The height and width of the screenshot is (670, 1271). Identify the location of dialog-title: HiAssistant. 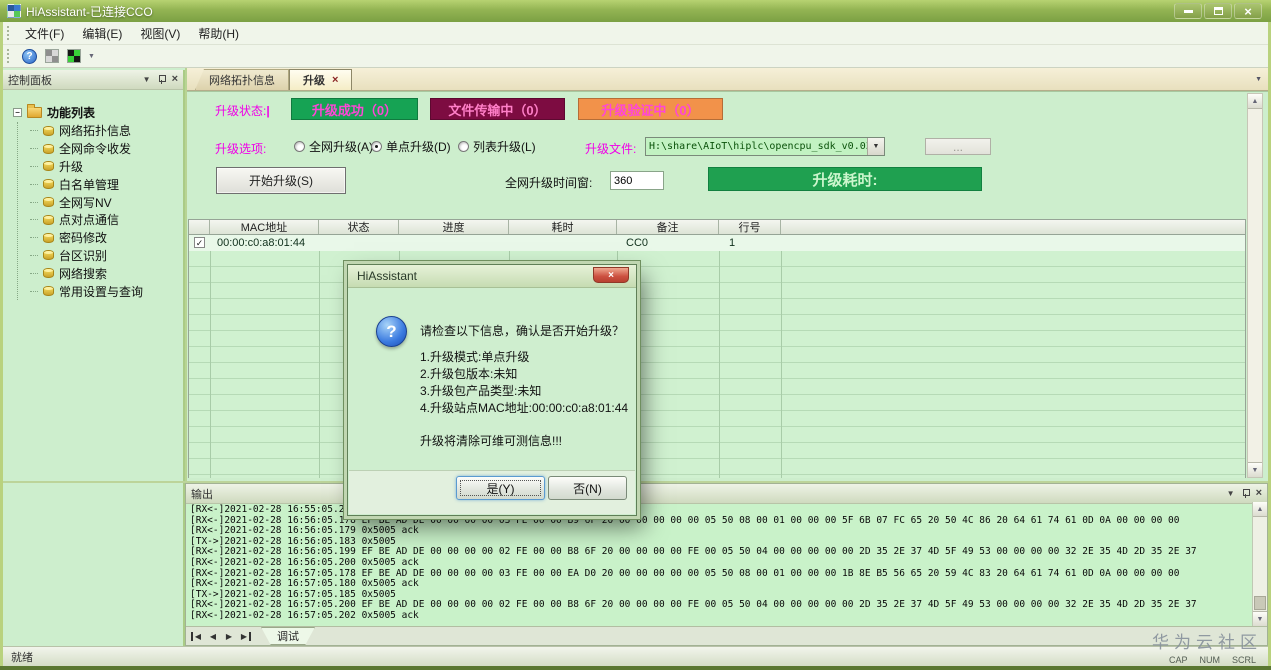
(387, 276).